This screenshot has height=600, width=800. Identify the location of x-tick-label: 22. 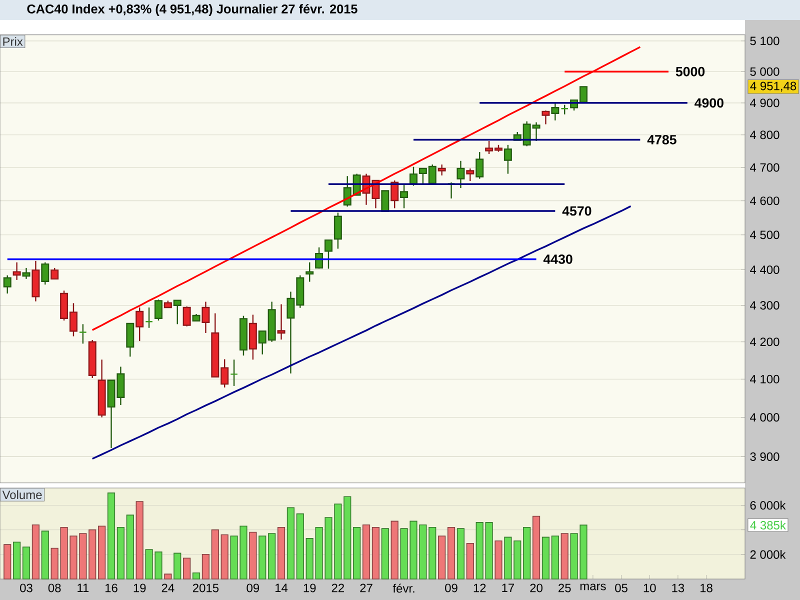
(338, 588).